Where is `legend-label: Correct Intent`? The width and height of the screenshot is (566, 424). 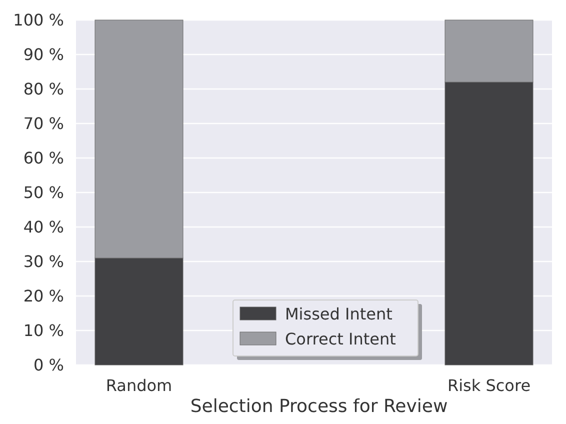 legend-label: Correct Intent is located at coordinates (340, 339).